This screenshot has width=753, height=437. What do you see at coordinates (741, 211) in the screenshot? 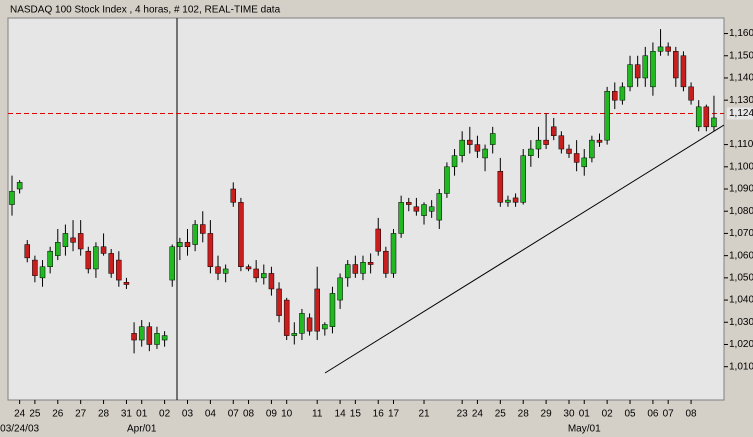
I see `y-tick-label: 1,080` at bounding box center [741, 211].